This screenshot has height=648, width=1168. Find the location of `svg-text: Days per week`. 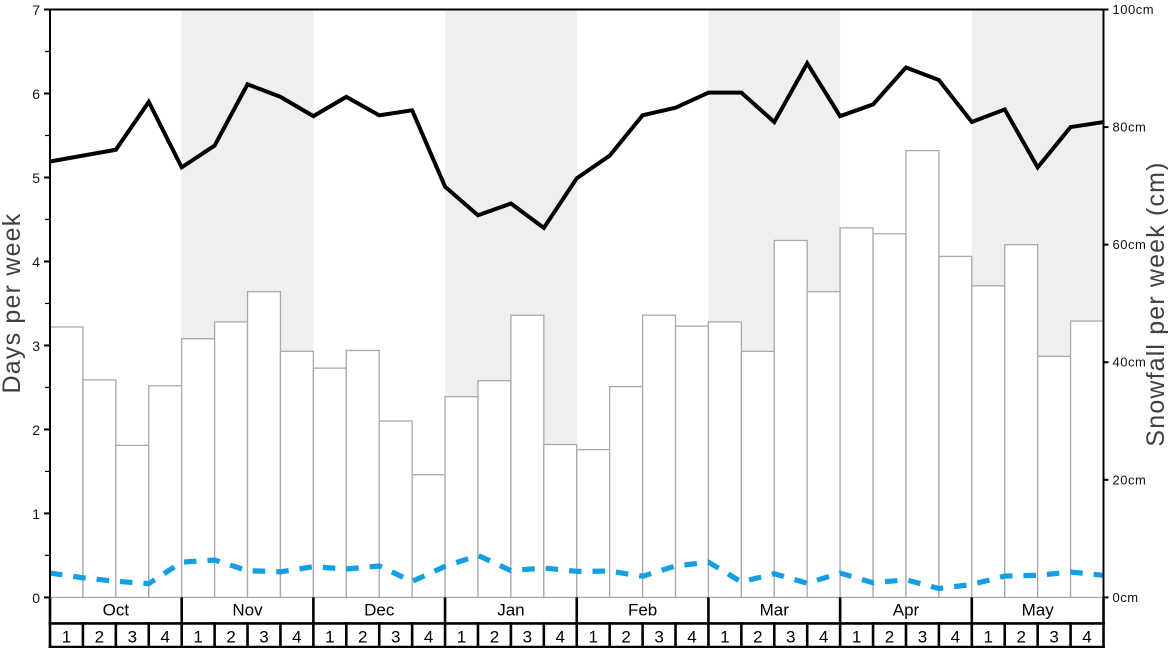

svg-text: Days per week is located at coordinates (13, 303).